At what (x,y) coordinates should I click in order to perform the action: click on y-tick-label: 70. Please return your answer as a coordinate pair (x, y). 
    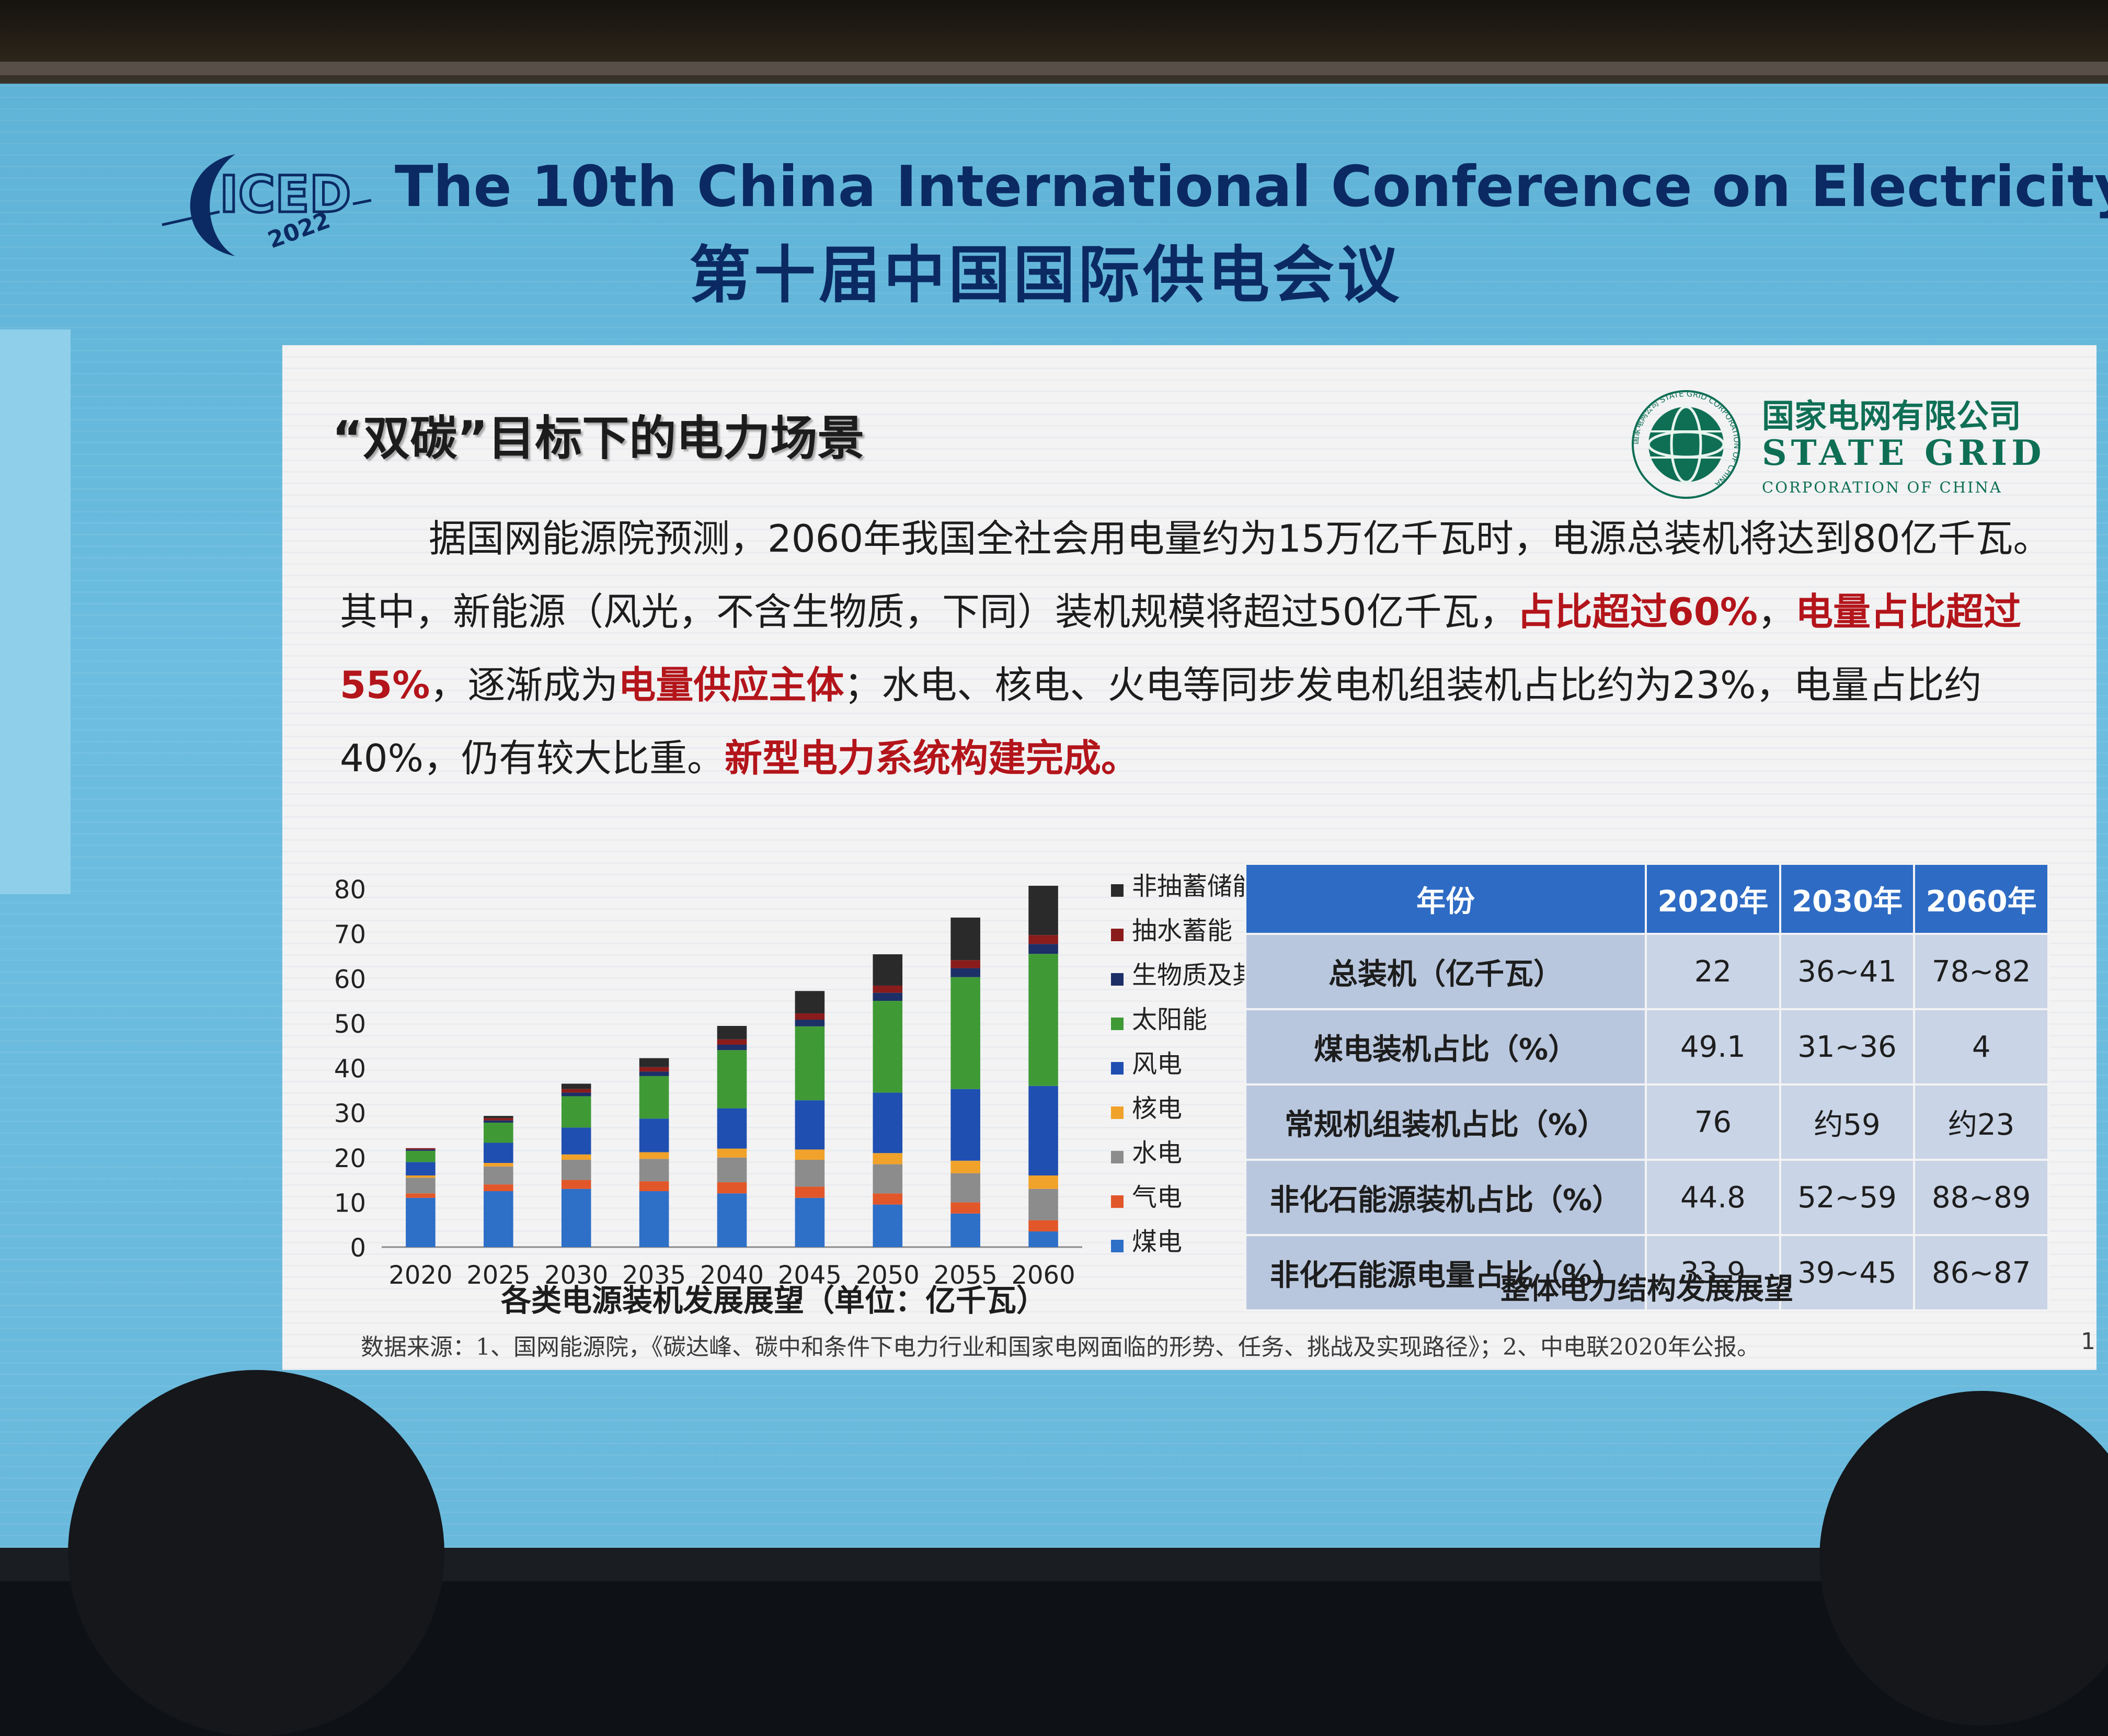
    Looking at the image, I should click on (350, 935).